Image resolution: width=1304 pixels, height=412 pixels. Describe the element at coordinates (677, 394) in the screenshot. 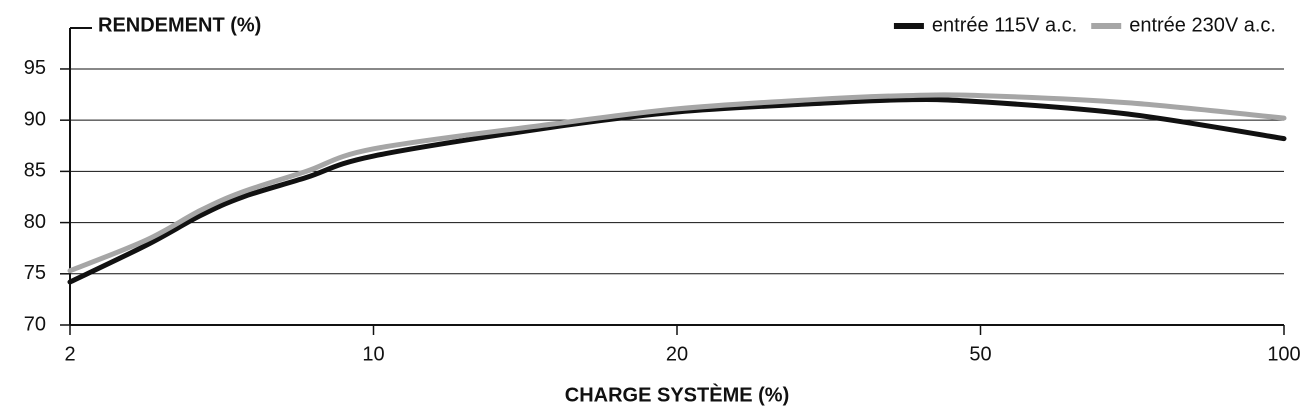

I see `x-axis-label: CHARGE SYSTÈME (%)` at that location.